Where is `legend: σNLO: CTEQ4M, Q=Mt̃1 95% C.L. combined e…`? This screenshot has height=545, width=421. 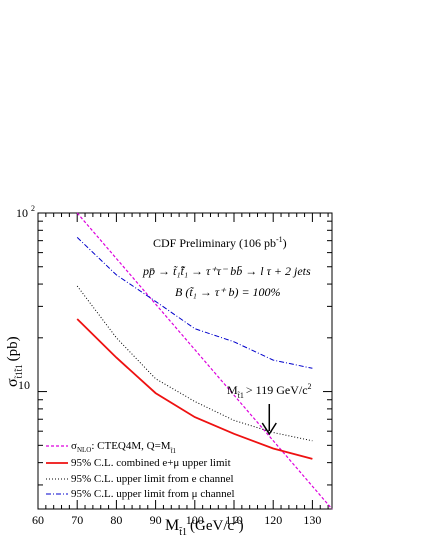 legend: σNLO: CTEQ4M, Q=Mt̃1 95% C.L. combined e… is located at coordinates (140, 470).